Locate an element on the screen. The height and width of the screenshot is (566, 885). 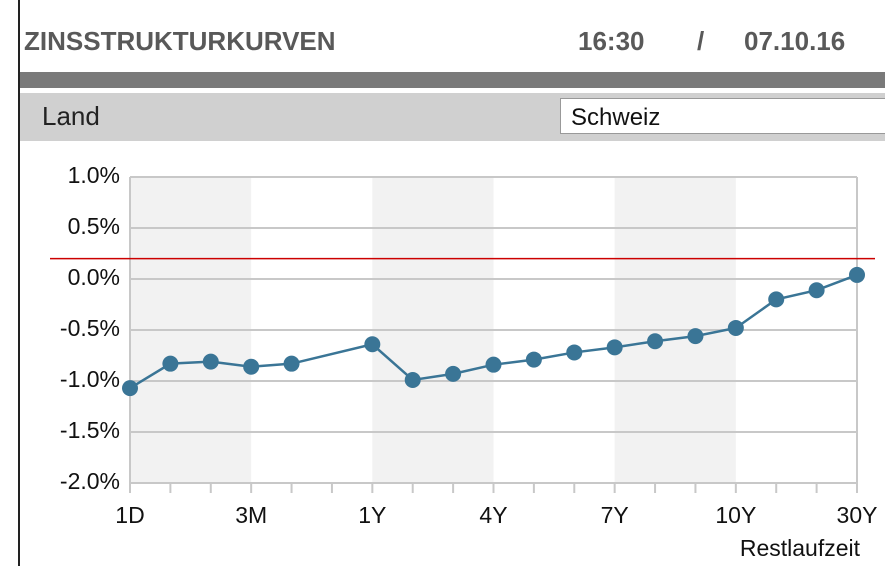
x-tick-label: 10Y is located at coordinates (735, 515).